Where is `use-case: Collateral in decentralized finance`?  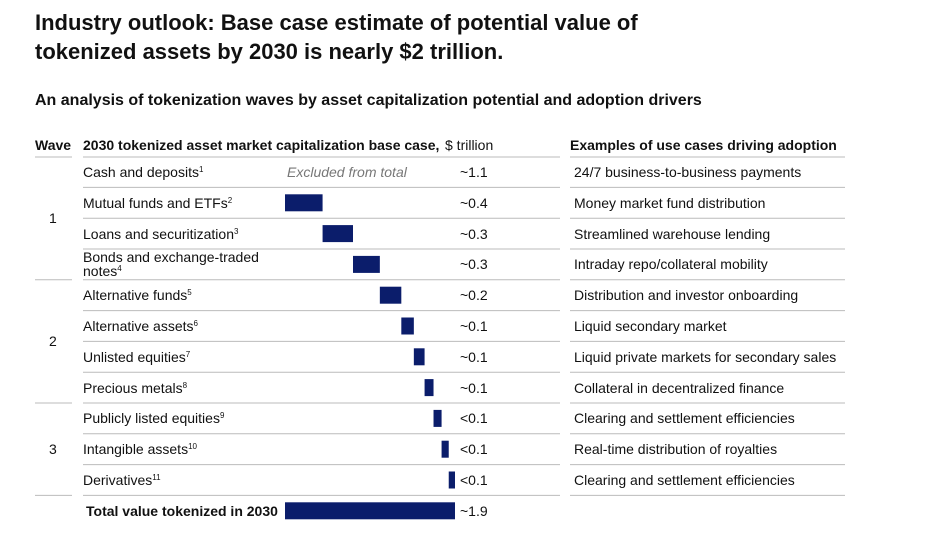
use-case: Collateral in decentralized finance is located at coordinates (679, 387).